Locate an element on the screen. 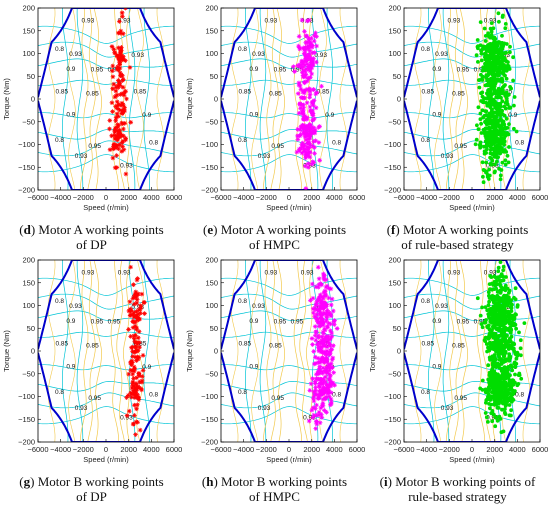  contour-label: 0.95 is located at coordinates (463, 70).